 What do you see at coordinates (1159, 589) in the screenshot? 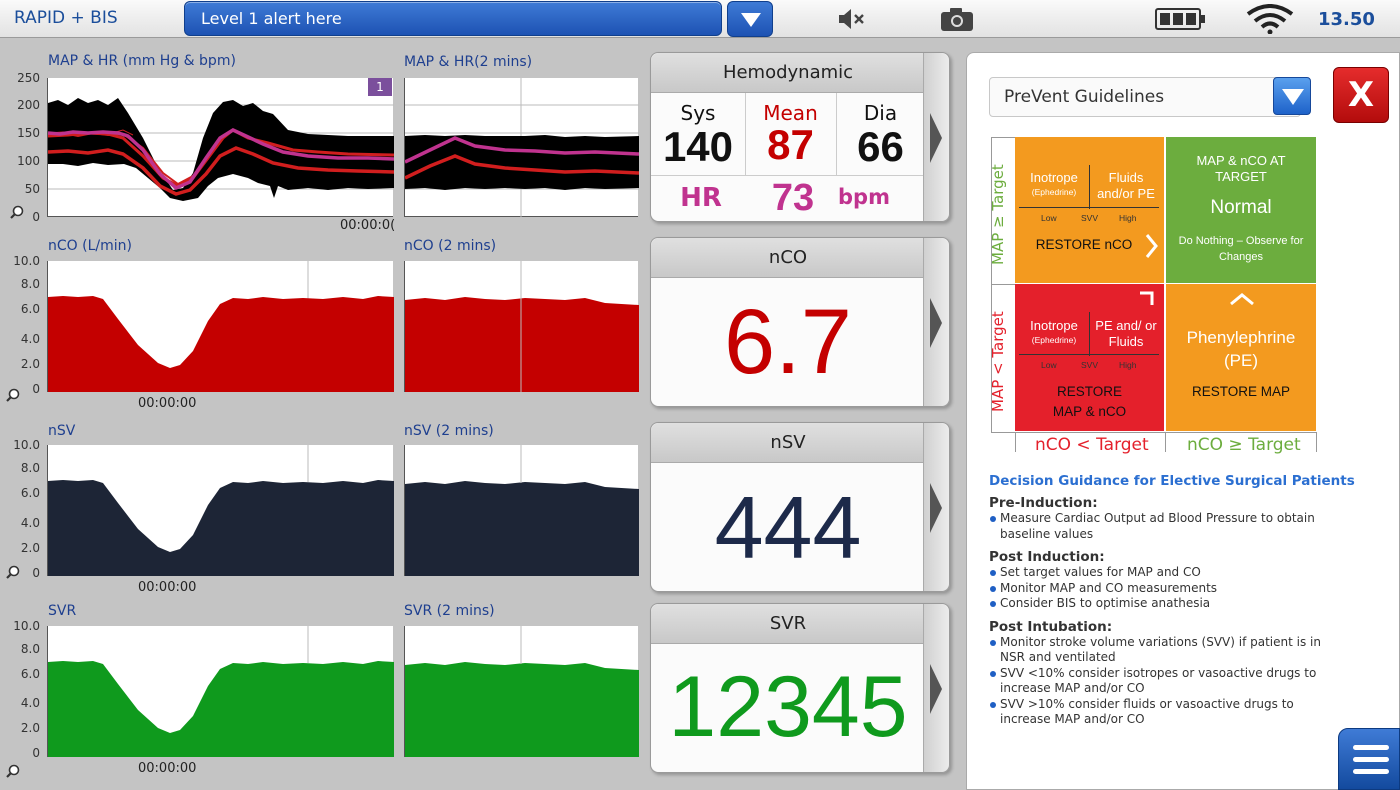
I see `guidance-item: Monitor MAP and CO measurements` at bounding box center [1159, 589].